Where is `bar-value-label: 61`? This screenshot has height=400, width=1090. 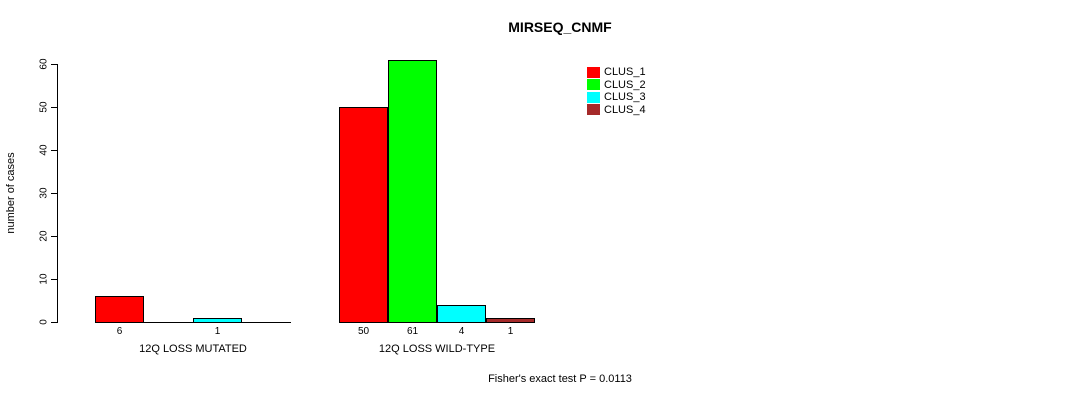 bar-value-label: 61 is located at coordinates (412, 331).